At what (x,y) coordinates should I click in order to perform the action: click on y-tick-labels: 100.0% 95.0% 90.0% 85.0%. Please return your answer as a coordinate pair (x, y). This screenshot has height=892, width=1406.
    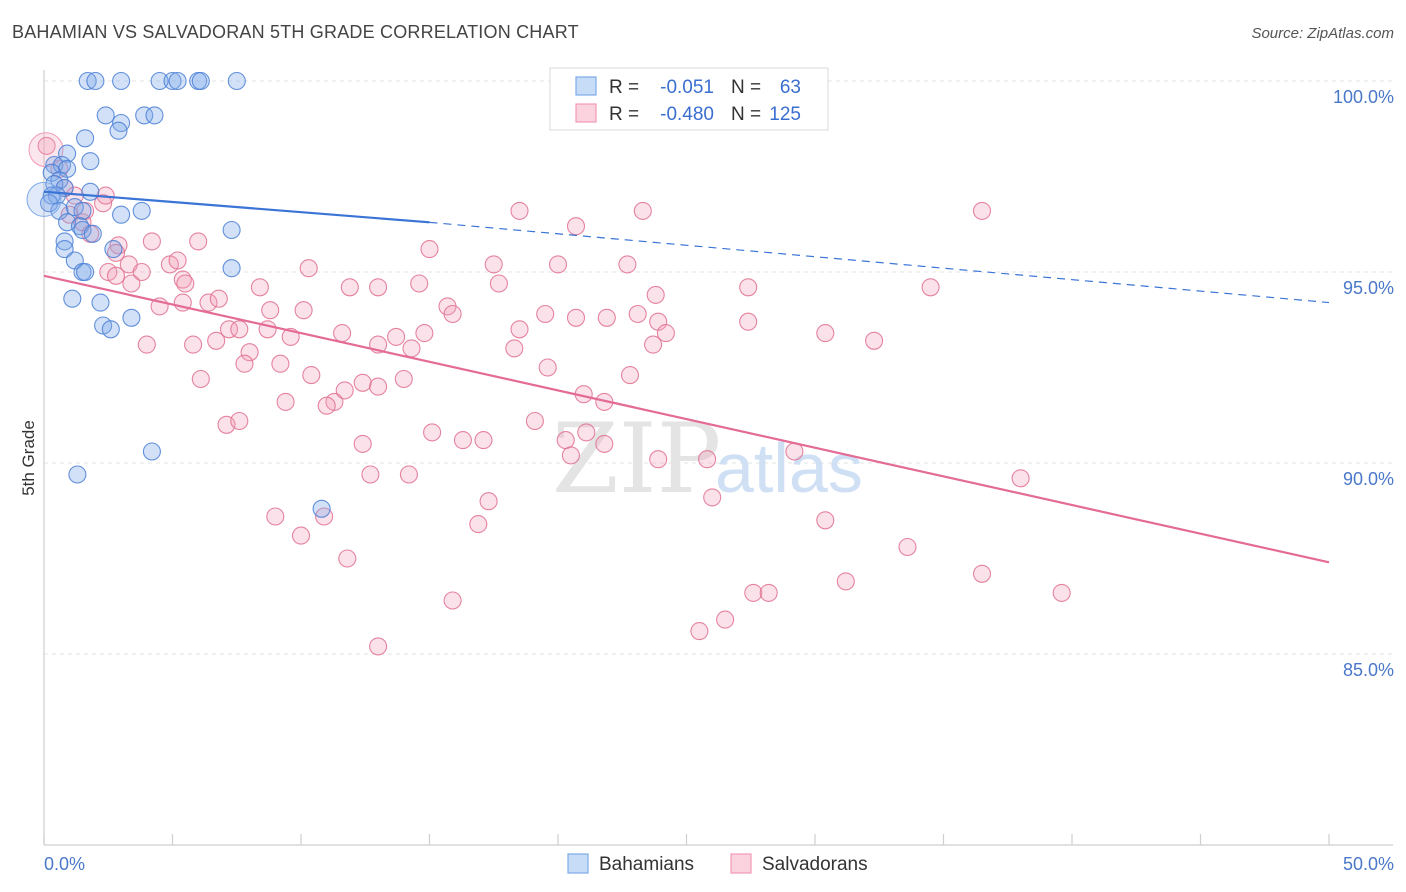
    Looking at the image, I should click on (1363, 383).